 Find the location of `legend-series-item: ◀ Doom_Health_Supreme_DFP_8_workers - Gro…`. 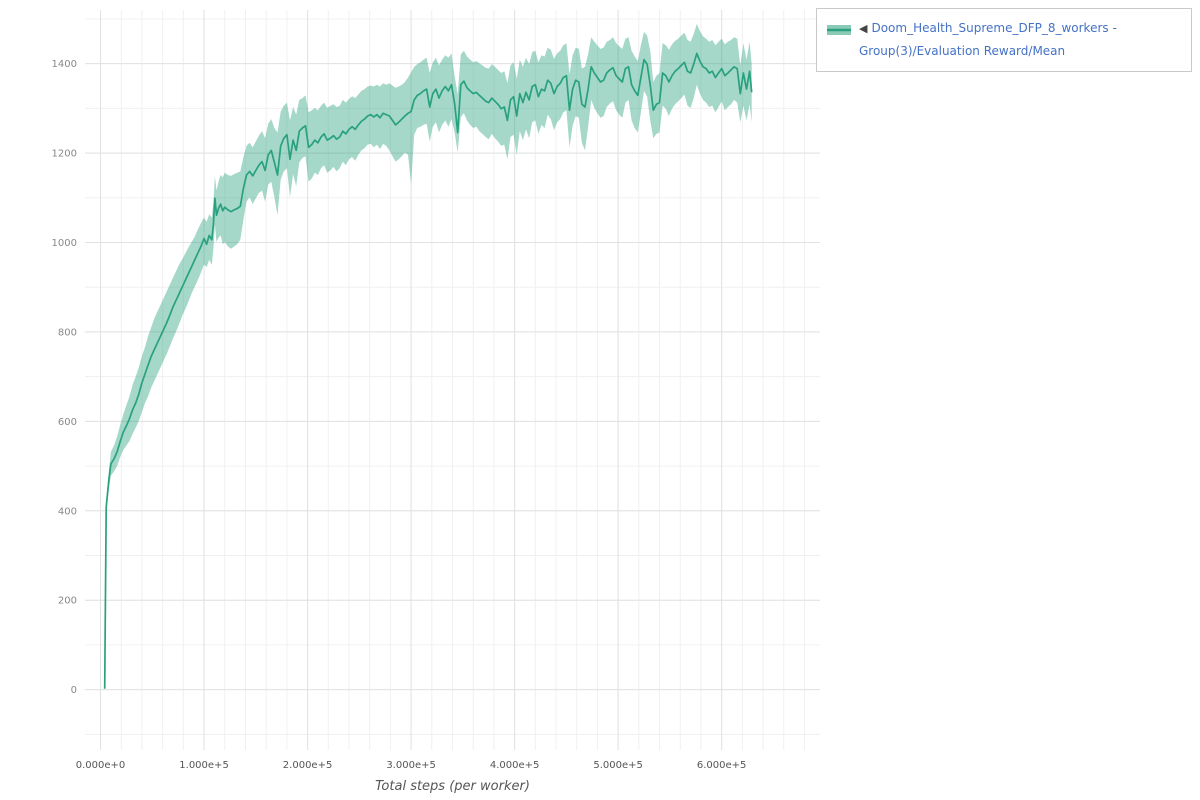

legend-series-item: ◀ Doom_Health_Supreme_DFP_8_workers - Gro… is located at coordinates (1020, 40).